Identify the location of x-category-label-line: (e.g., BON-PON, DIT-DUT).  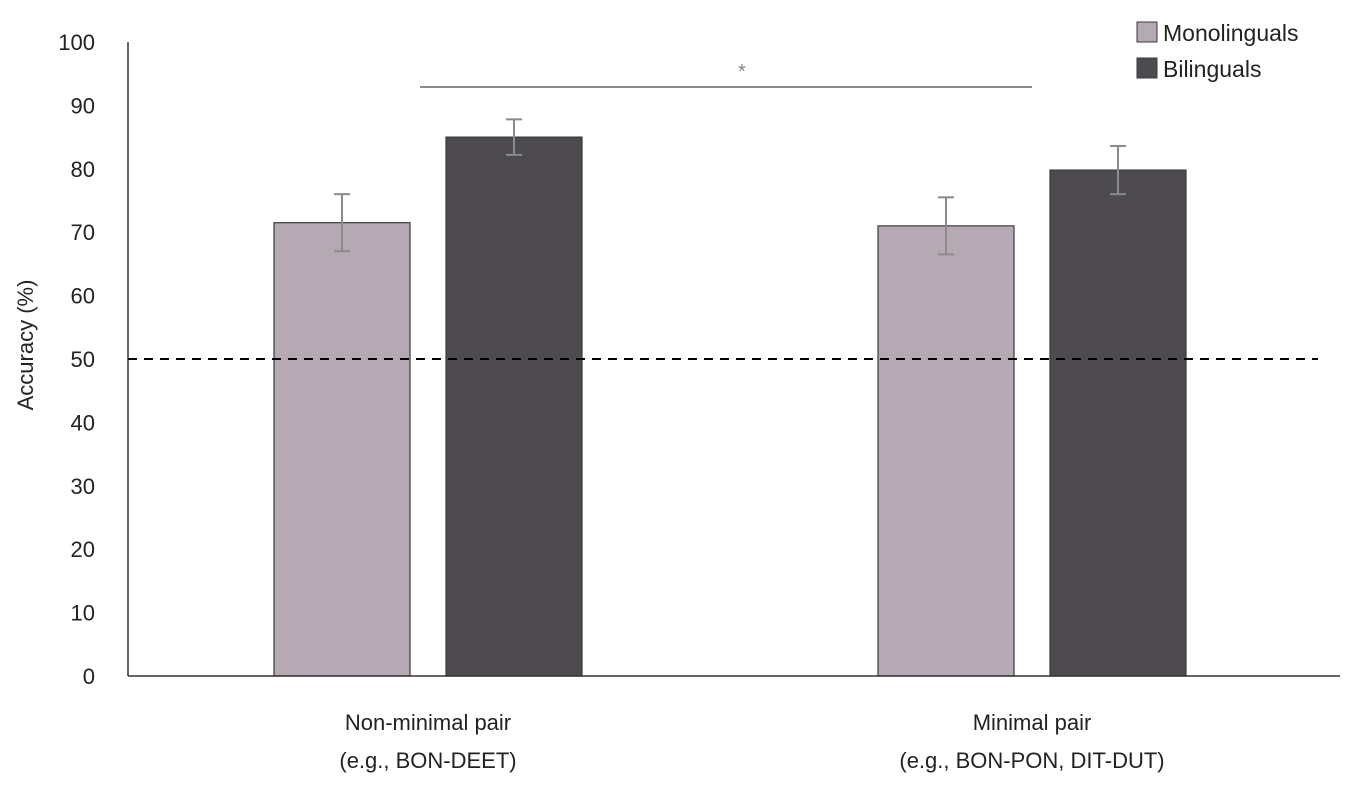
(1031, 760).